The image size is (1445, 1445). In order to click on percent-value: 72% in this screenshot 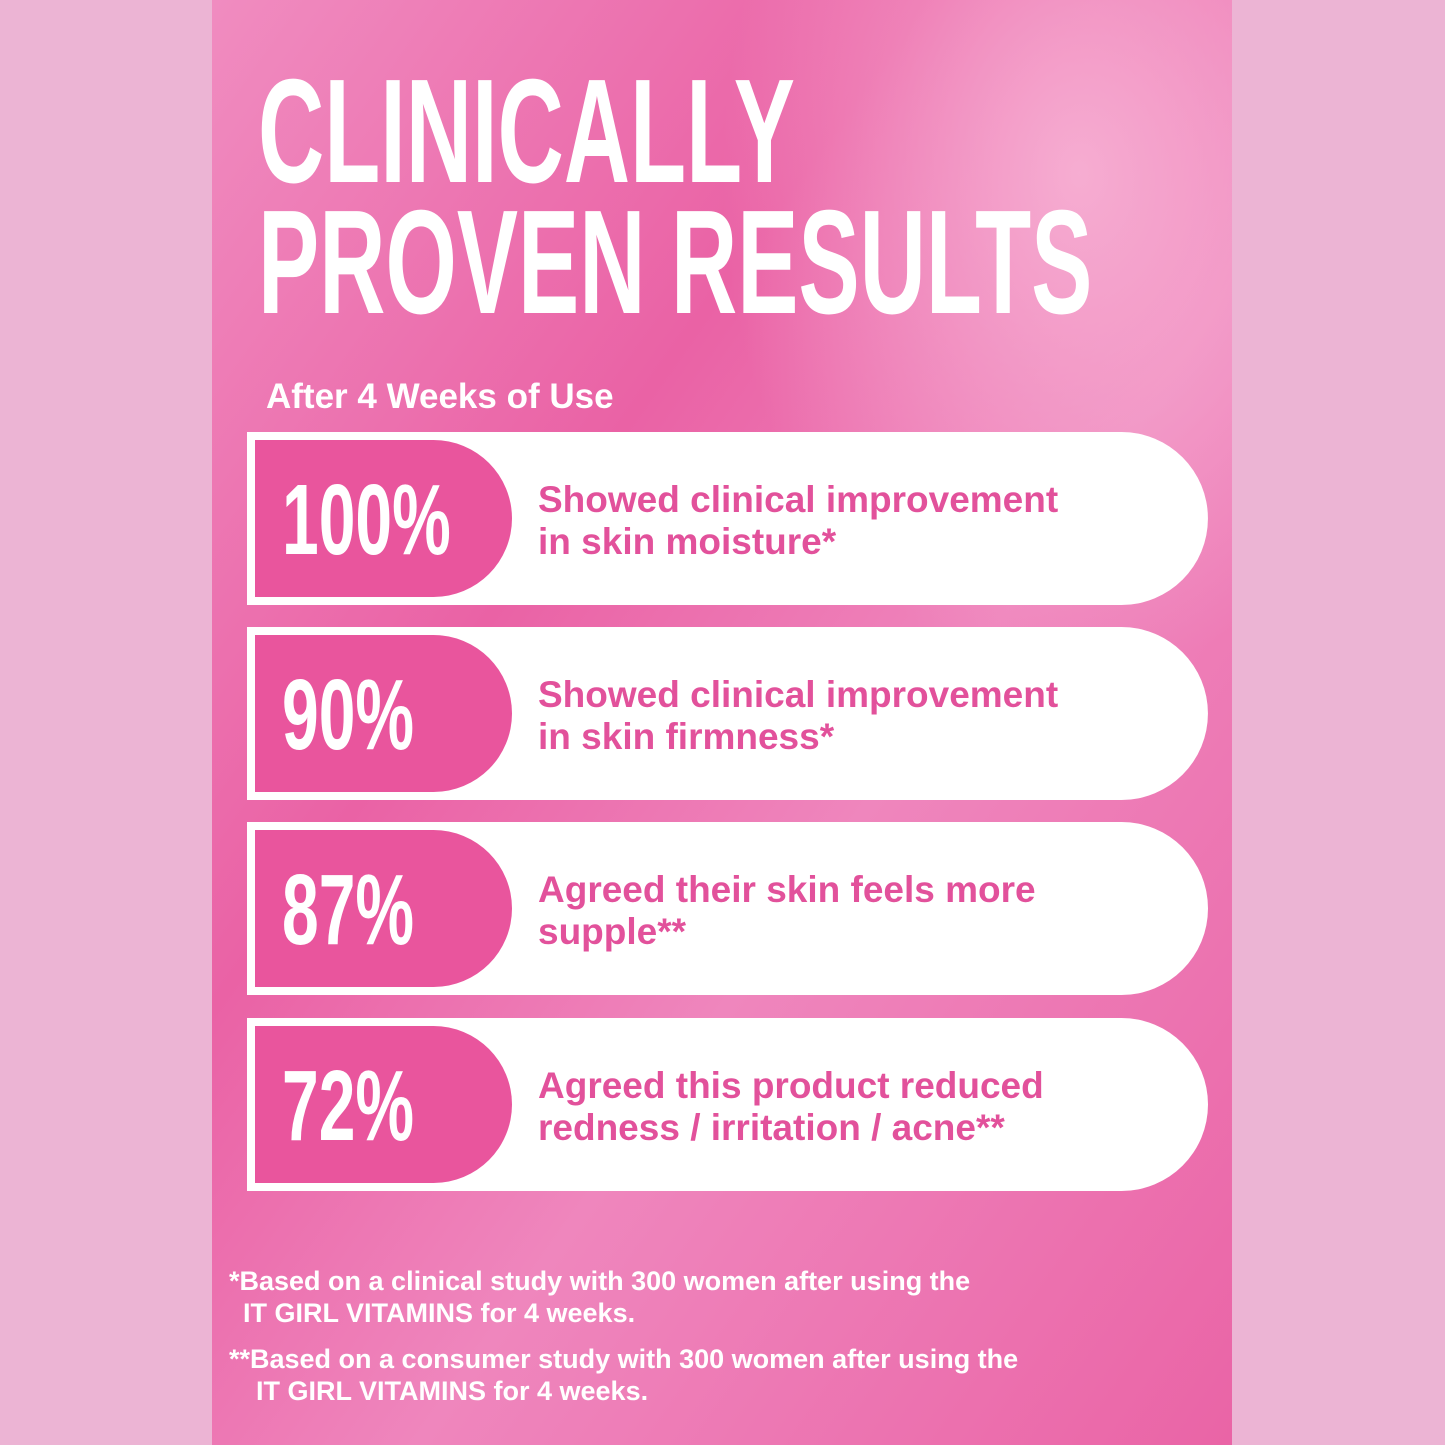, I will do `click(348, 1105)`.